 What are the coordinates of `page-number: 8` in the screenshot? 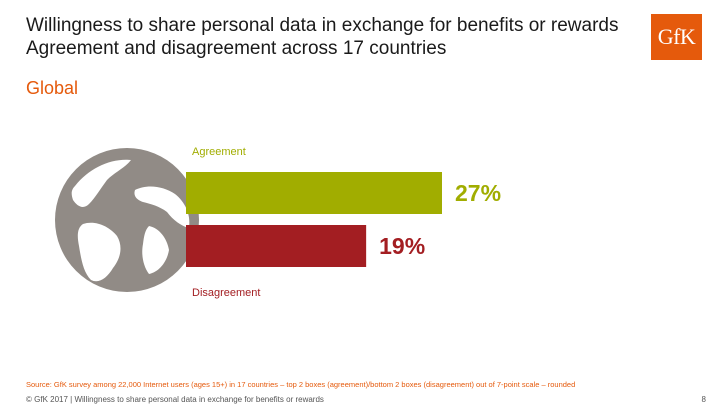 It's located at (703, 399).